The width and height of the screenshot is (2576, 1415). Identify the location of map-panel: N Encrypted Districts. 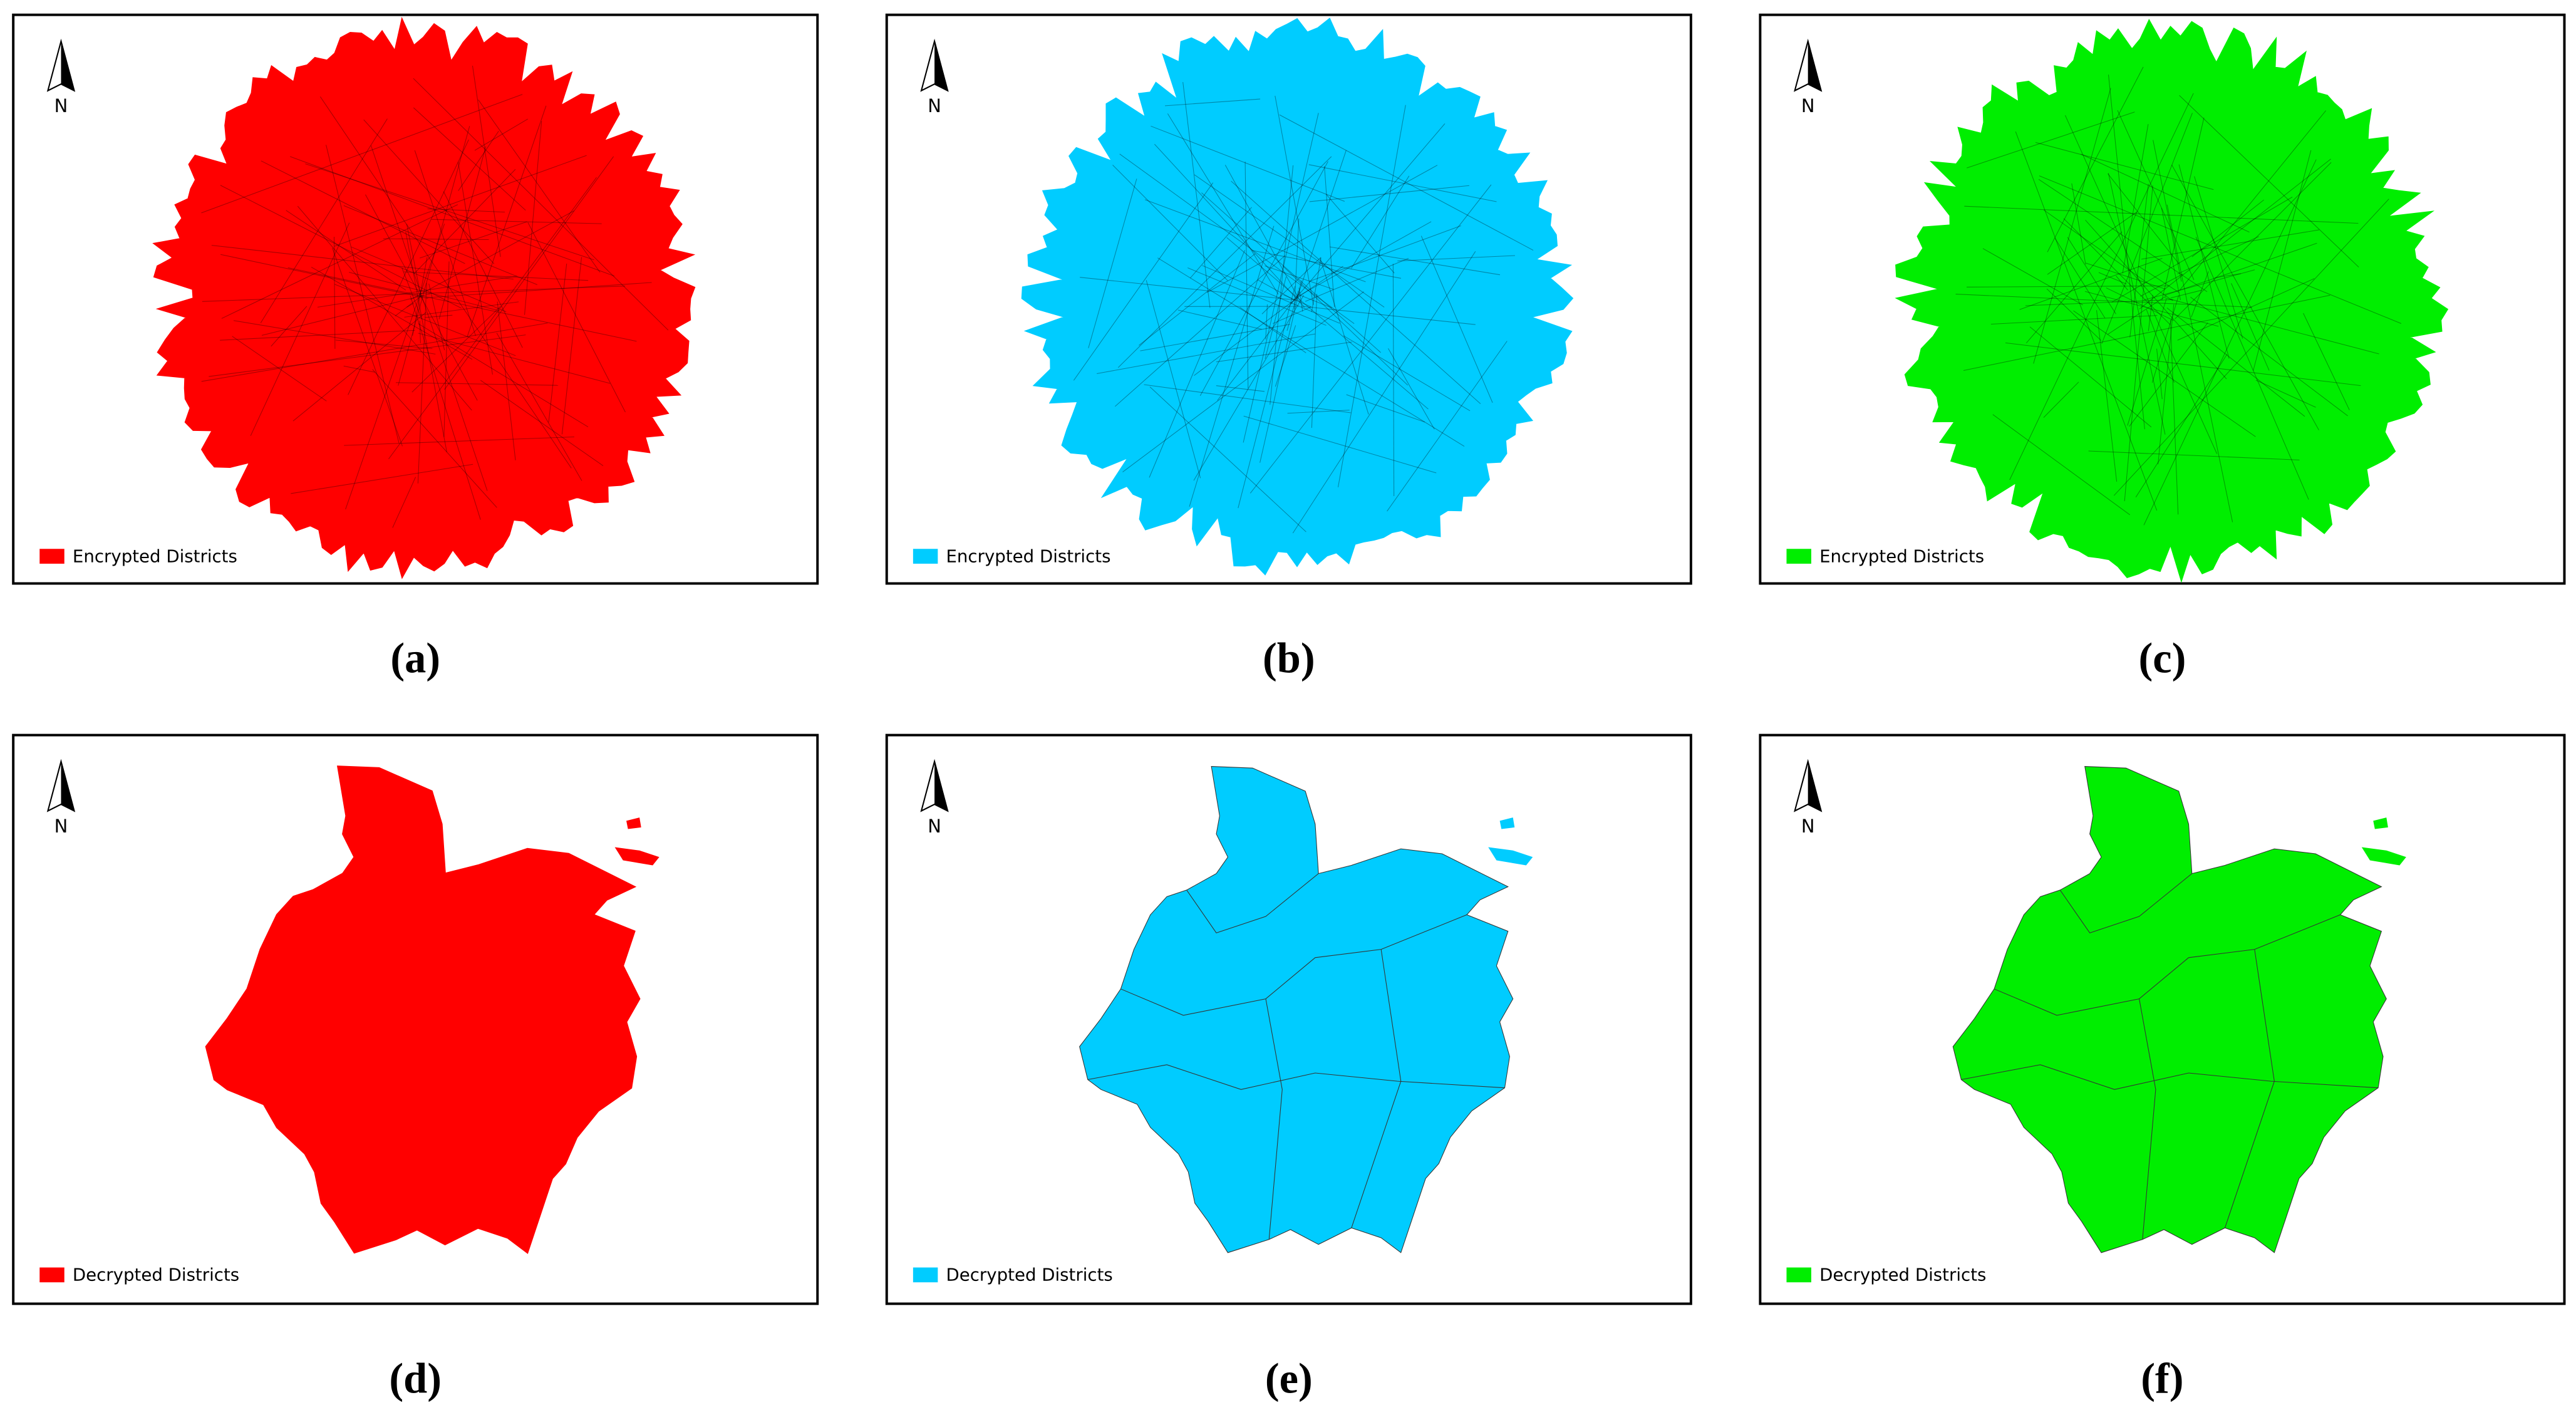
(415, 299).